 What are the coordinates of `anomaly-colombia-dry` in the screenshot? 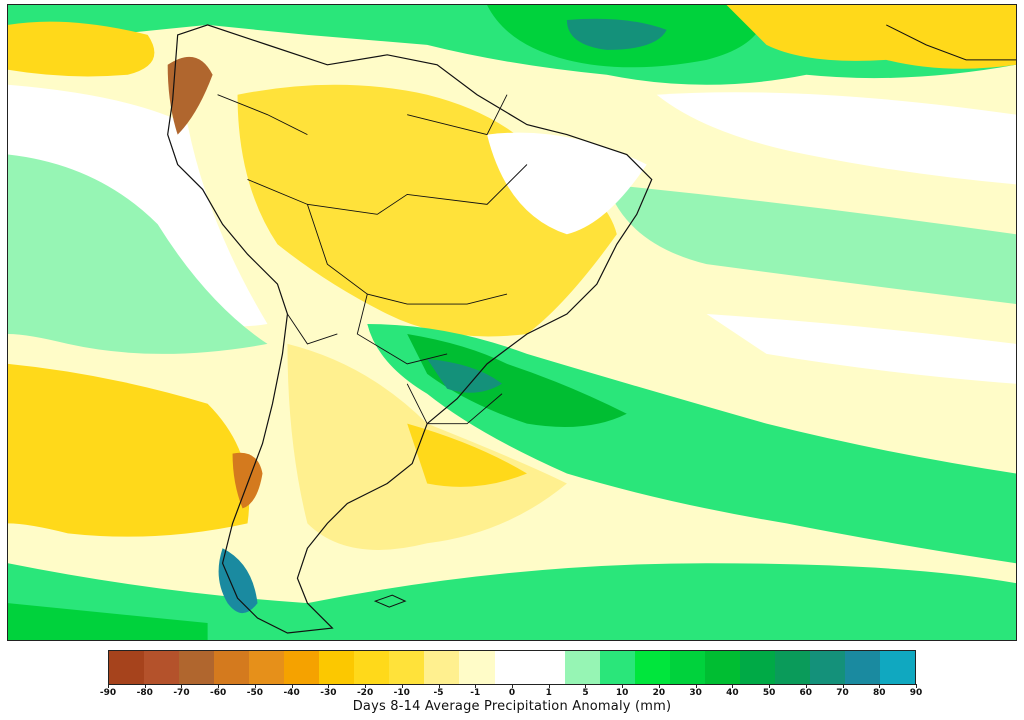 It's located at (190, 95).